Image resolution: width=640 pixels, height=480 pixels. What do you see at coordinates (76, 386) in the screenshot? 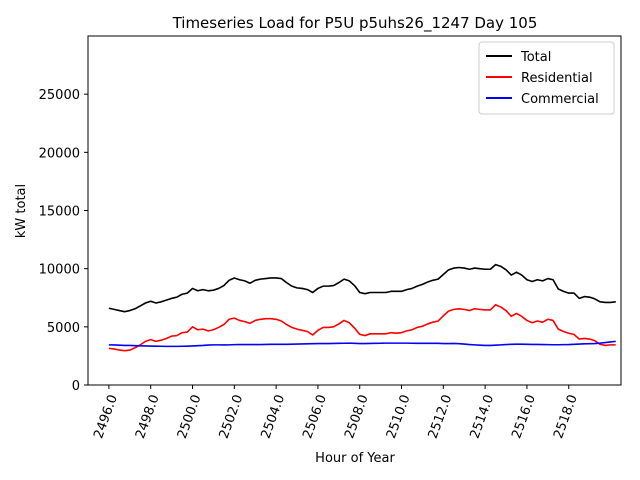
I see `y-tick-label: 0` at bounding box center [76, 386].